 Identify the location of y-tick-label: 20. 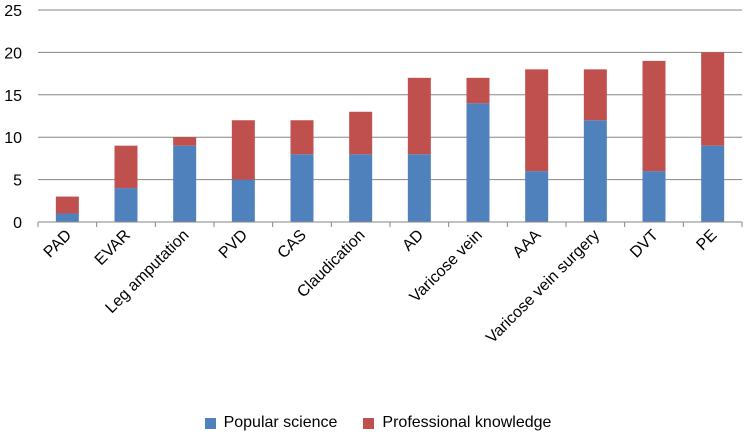
(13, 53).